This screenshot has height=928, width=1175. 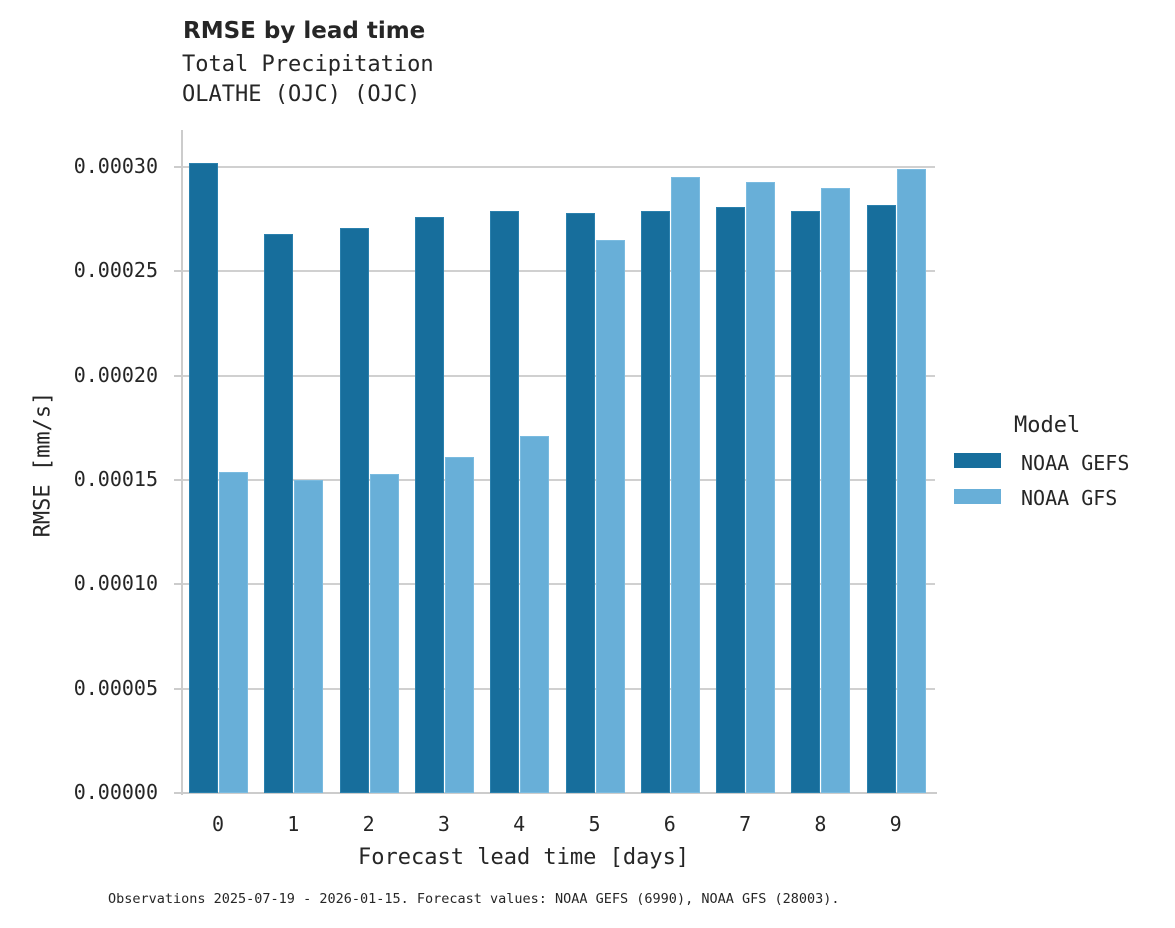 I want to click on x-axis-line, so click(x=559, y=793).